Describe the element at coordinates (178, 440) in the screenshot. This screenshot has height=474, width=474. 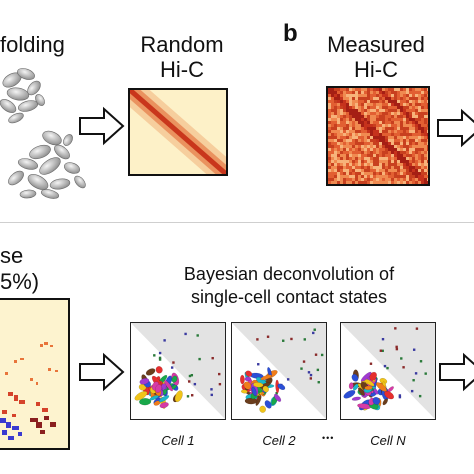
I see `cell-label-1: Cell 1` at that location.